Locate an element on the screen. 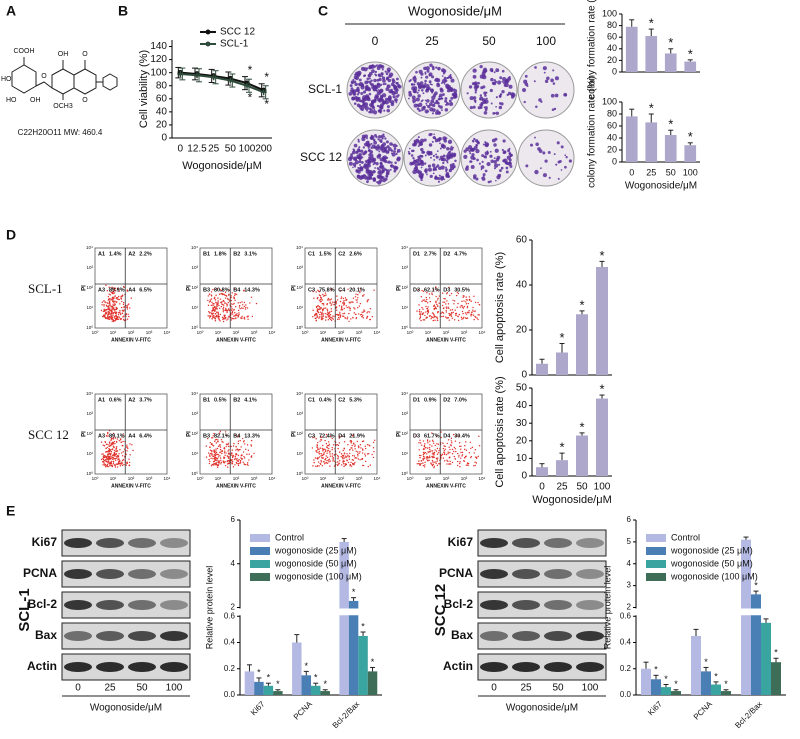 The width and height of the screenshot is (800, 739). protein-label: Bcl-2 is located at coordinates (43, 604).